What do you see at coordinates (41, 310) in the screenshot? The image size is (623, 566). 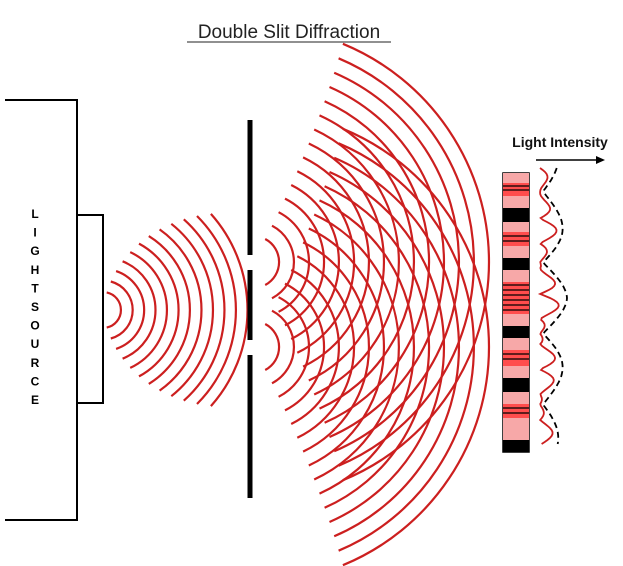 I see `light-source-housing` at bounding box center [41, 310].